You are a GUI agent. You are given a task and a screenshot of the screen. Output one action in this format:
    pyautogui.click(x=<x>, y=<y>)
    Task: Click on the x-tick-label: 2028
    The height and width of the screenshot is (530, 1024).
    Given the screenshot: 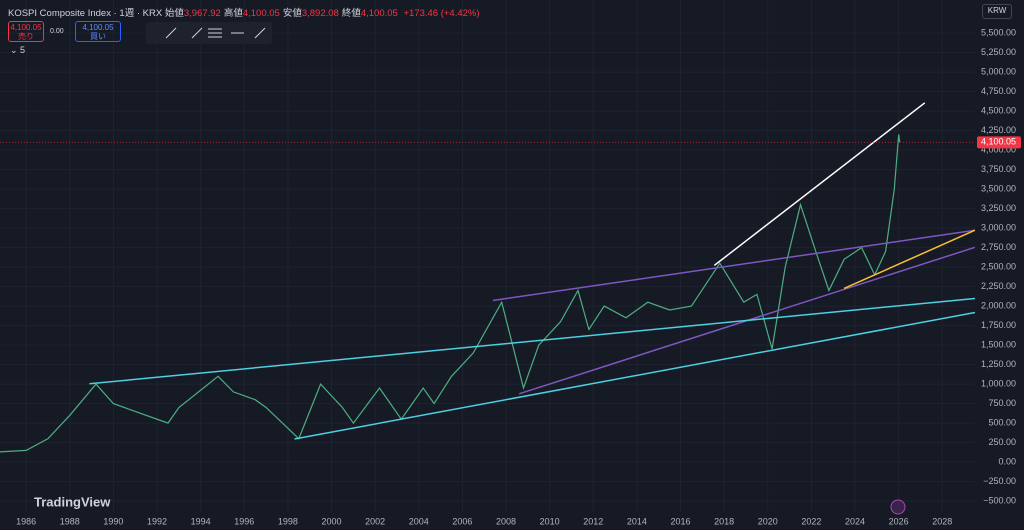 What is the action you would take?
    pyautogui.click(x=942, y=521)
    